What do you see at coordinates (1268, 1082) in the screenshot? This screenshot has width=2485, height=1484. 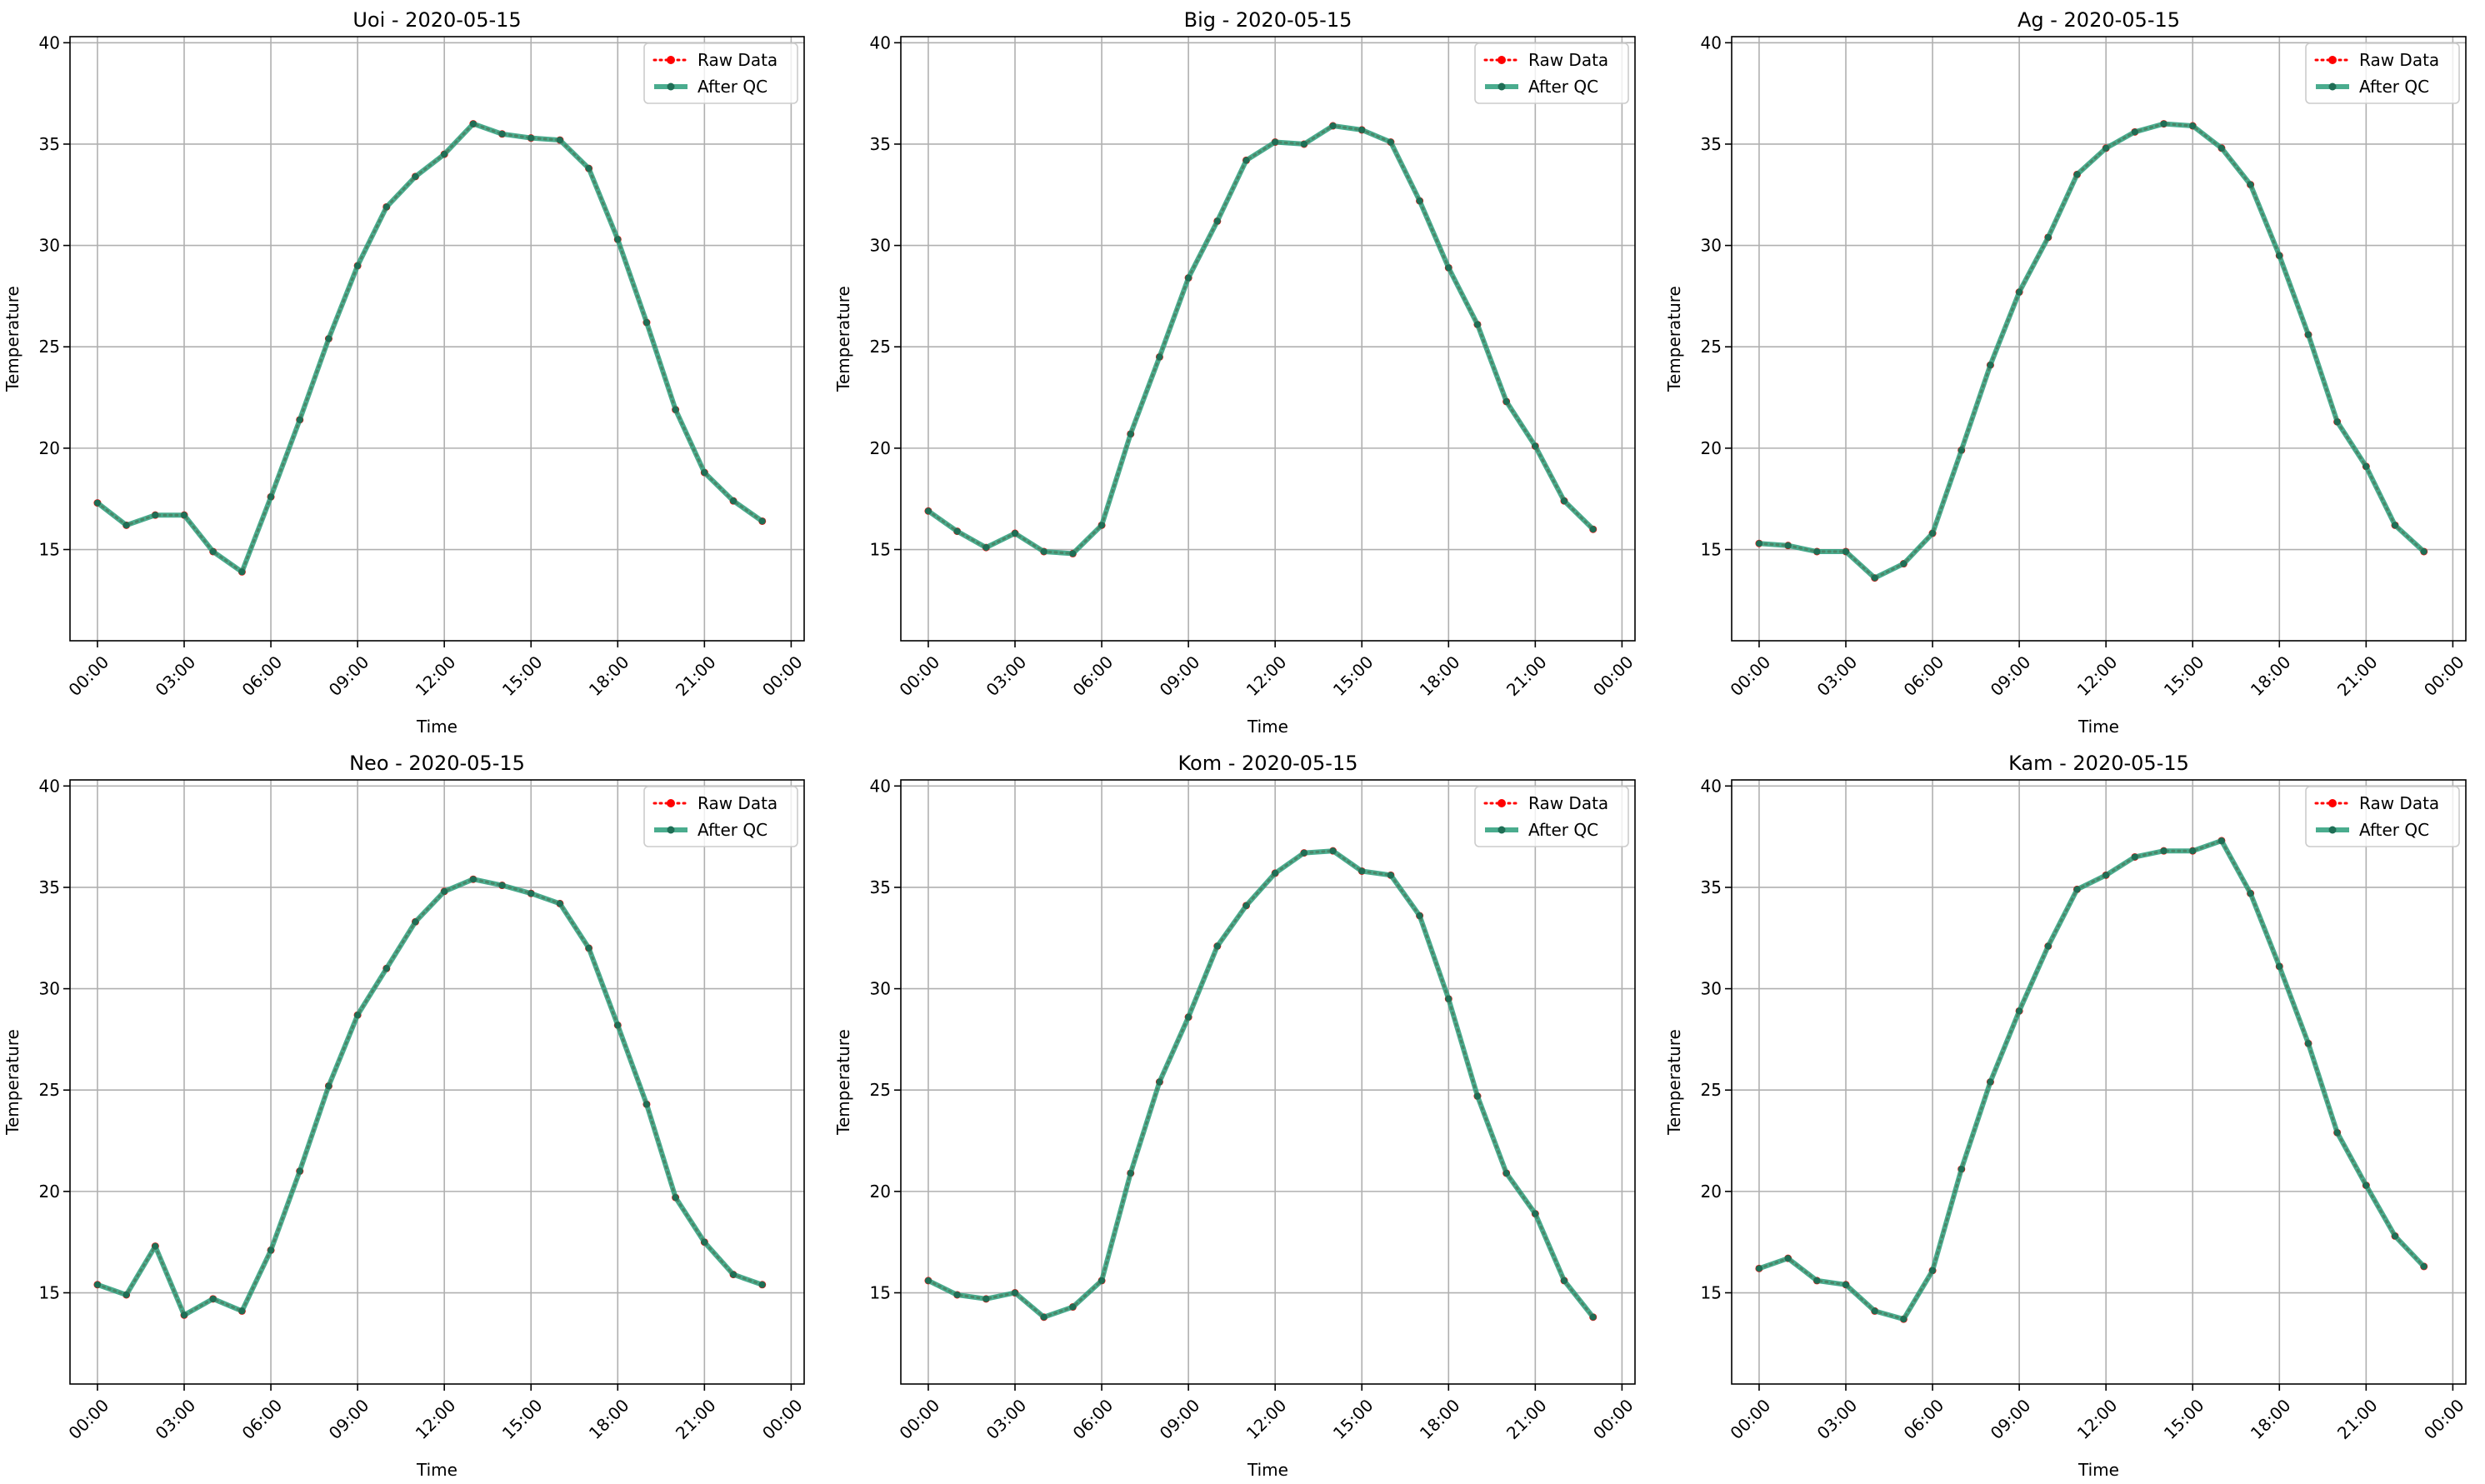 I see `axes-frame` at bounding box center [1268, 1082].